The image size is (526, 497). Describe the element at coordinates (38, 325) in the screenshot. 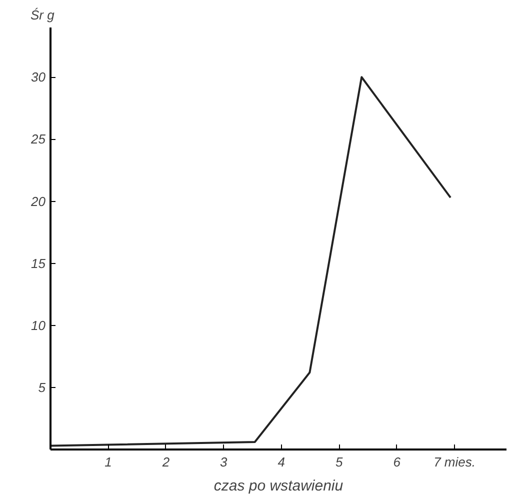

I see `y-tick-label: 10` at that location.